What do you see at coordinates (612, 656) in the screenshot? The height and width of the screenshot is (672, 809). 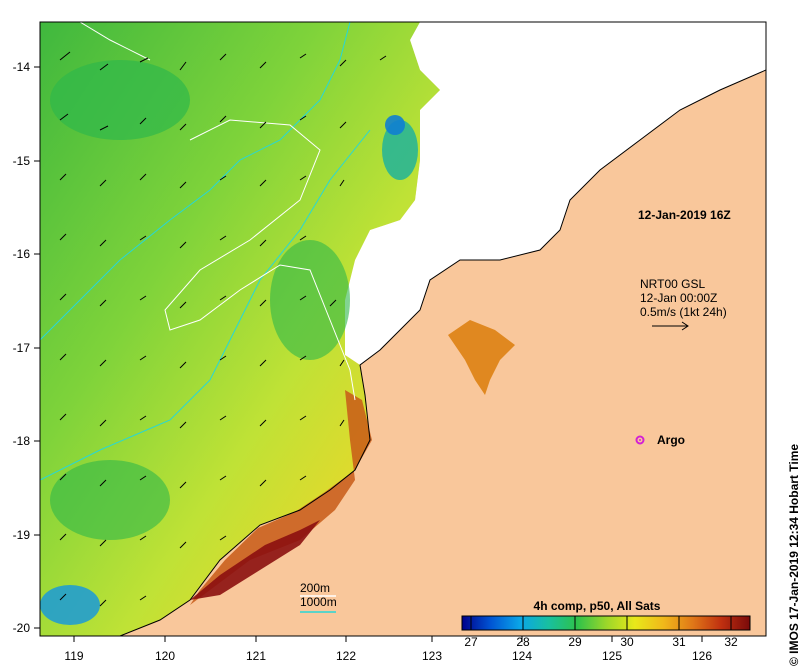 I see `x-tick-label: 125` at bounding box center [612, 656].